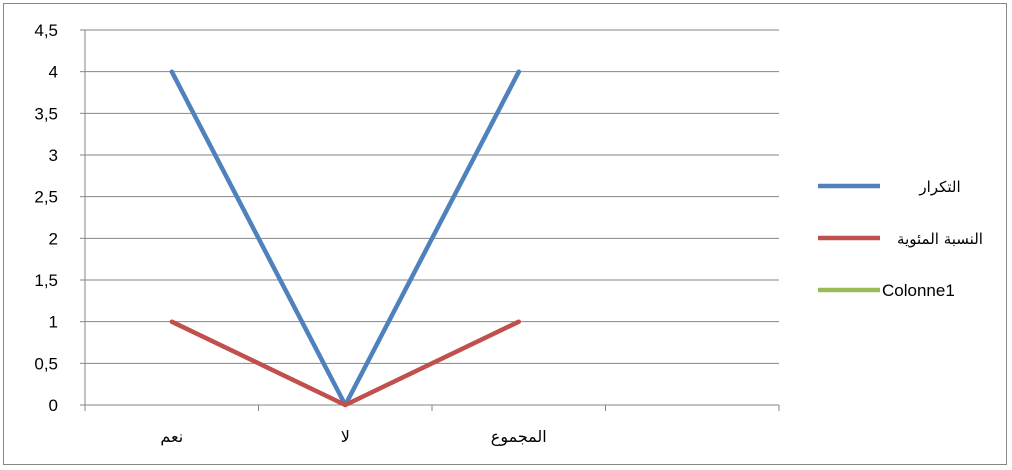 The height and width of the screenshot is (470, 1012). I want to click on legend-label: النسبة المئوية, so click(940, 239).